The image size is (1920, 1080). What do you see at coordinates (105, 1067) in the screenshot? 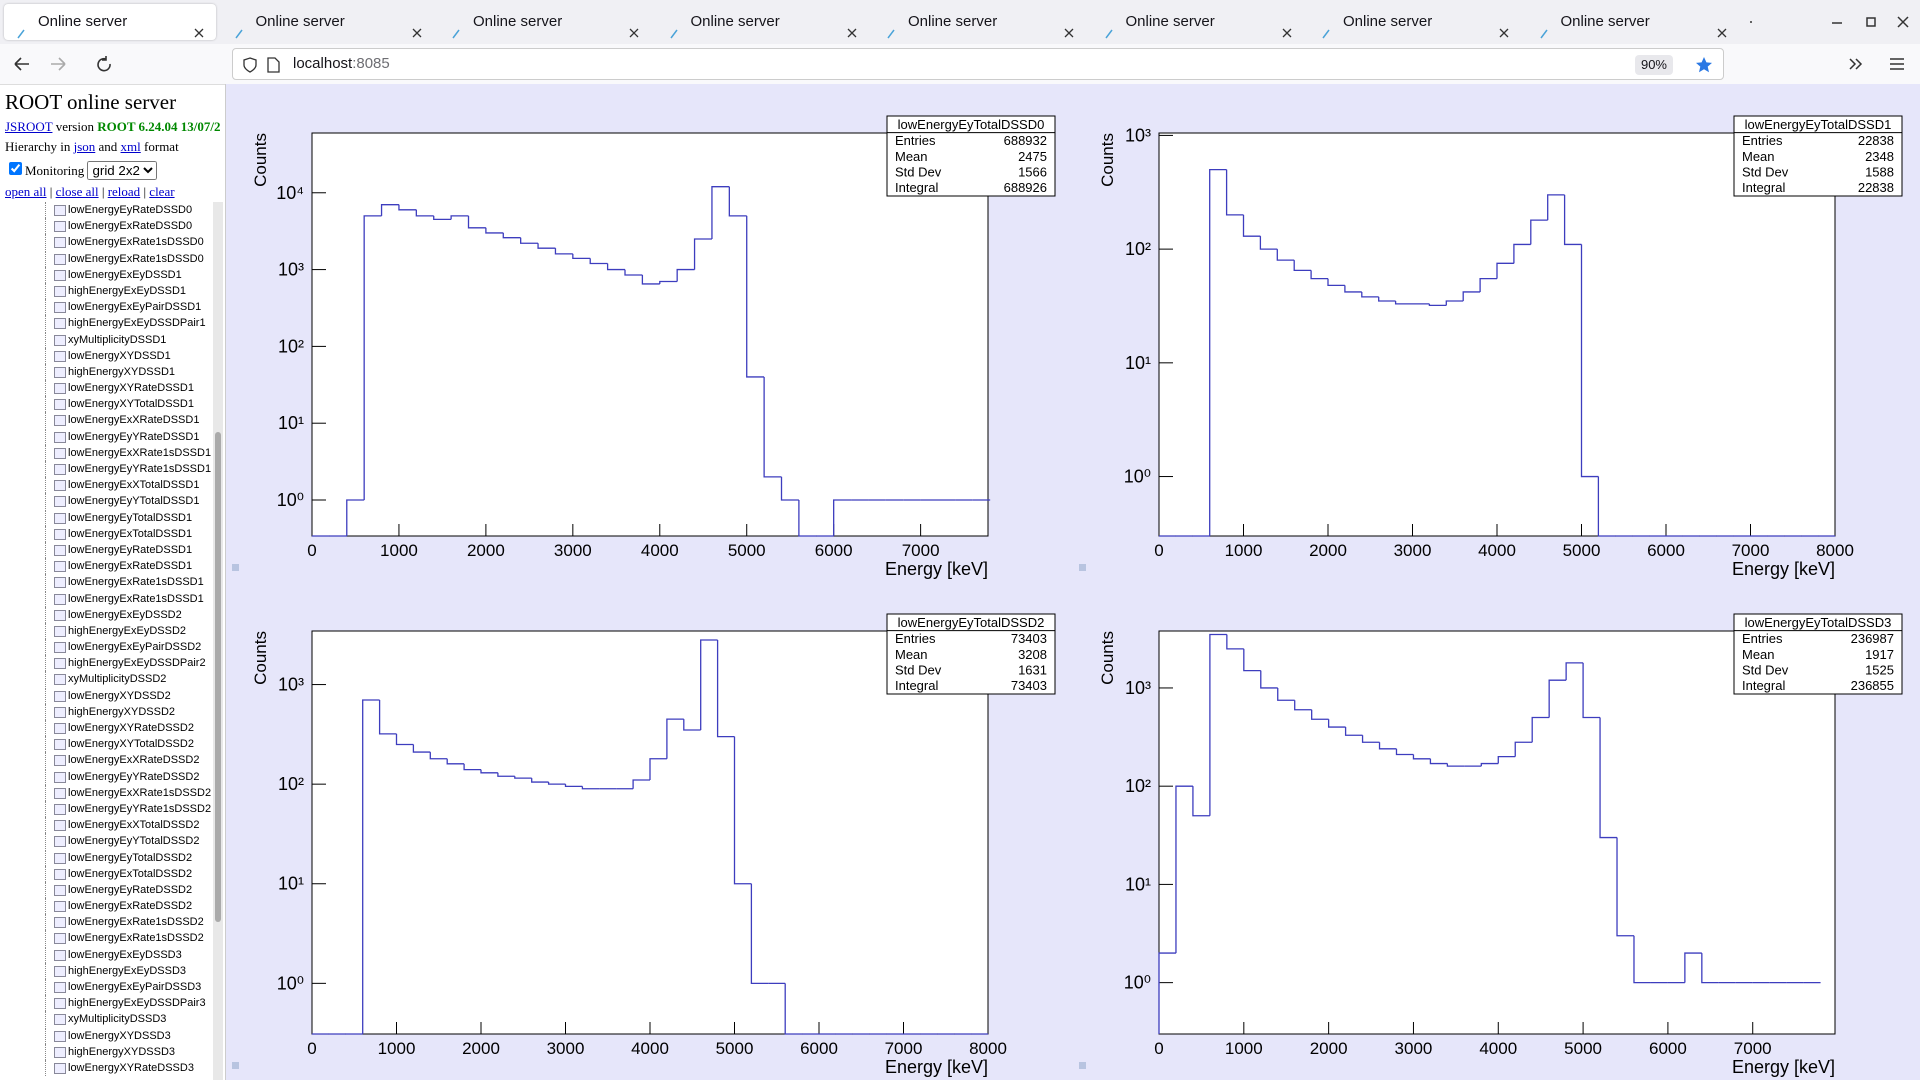
I see `tree-item: lowEnergyXYRateDSSD3` at bounding box center [105, 1067].